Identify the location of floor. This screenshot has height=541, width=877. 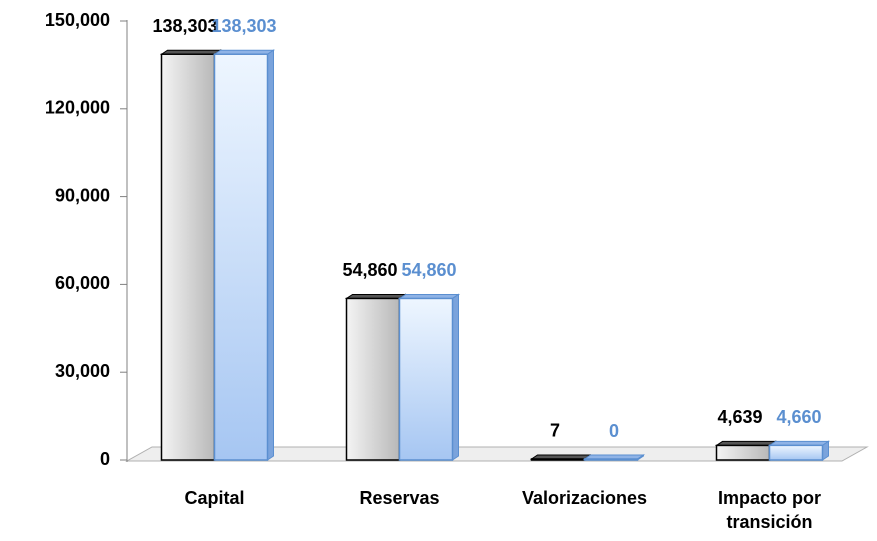
(497, 454).